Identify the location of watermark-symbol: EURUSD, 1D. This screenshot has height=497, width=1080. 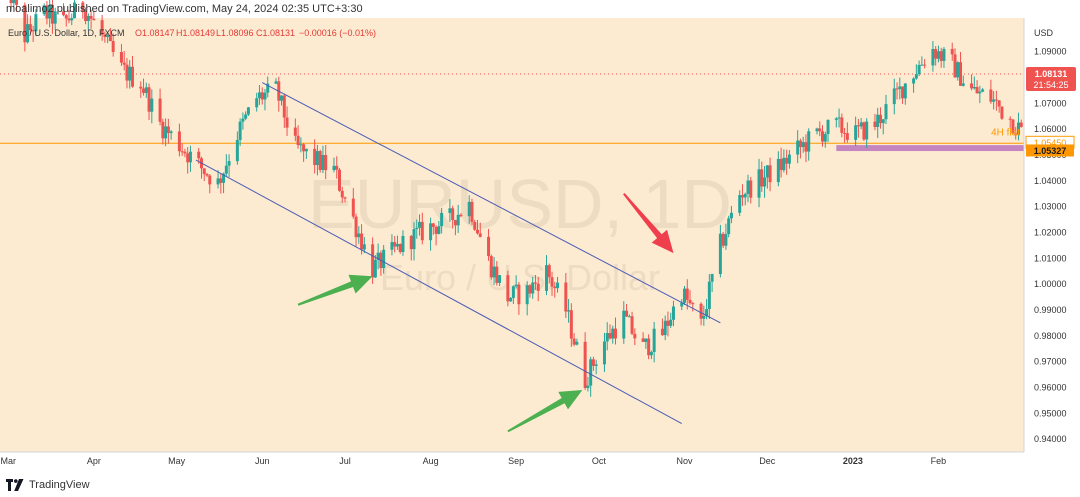
(520, 204).